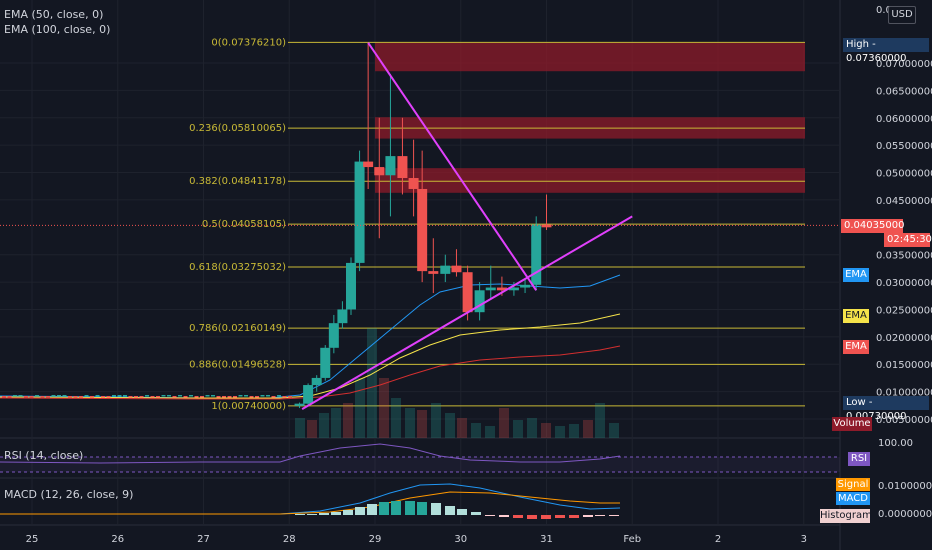 Image resolution: width=932 pixels, height=550 pixels. I want to click on supply-zone, so click(590, 57).